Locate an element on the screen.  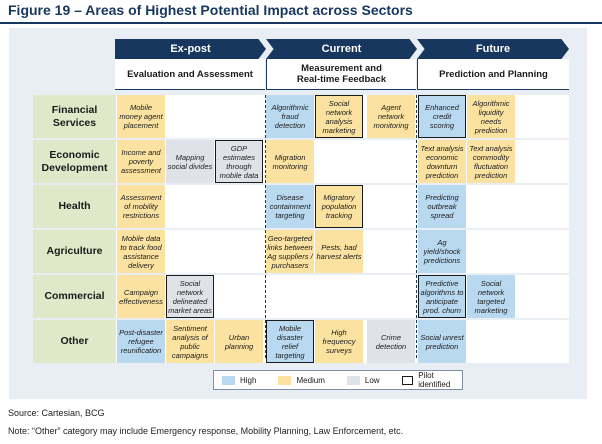
impact-cell: Campaign effectiveness is located at coordinates (141, 296).